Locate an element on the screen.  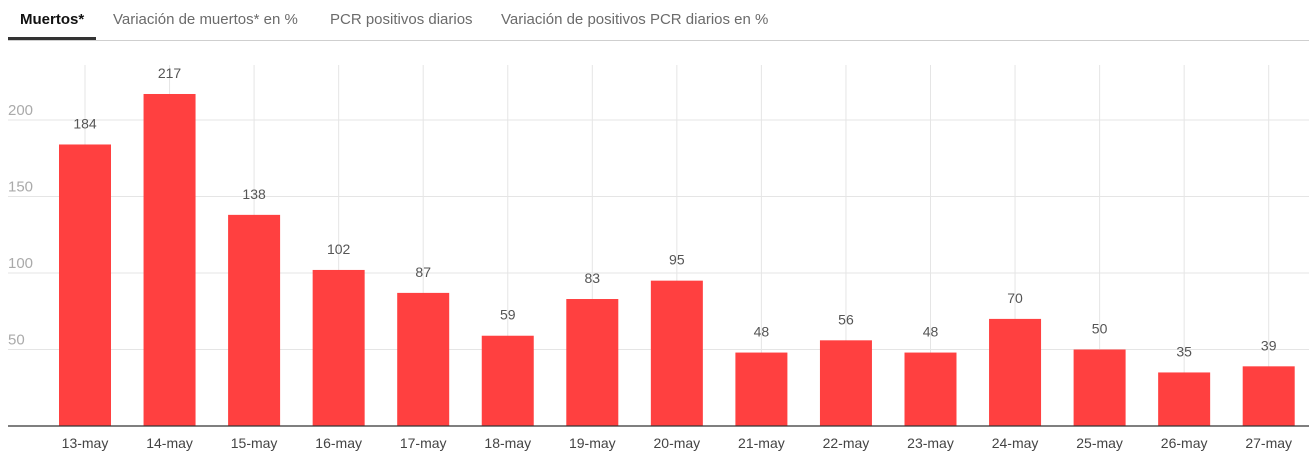
x-tick-label: 14-may is located at coordinates (169, 443).